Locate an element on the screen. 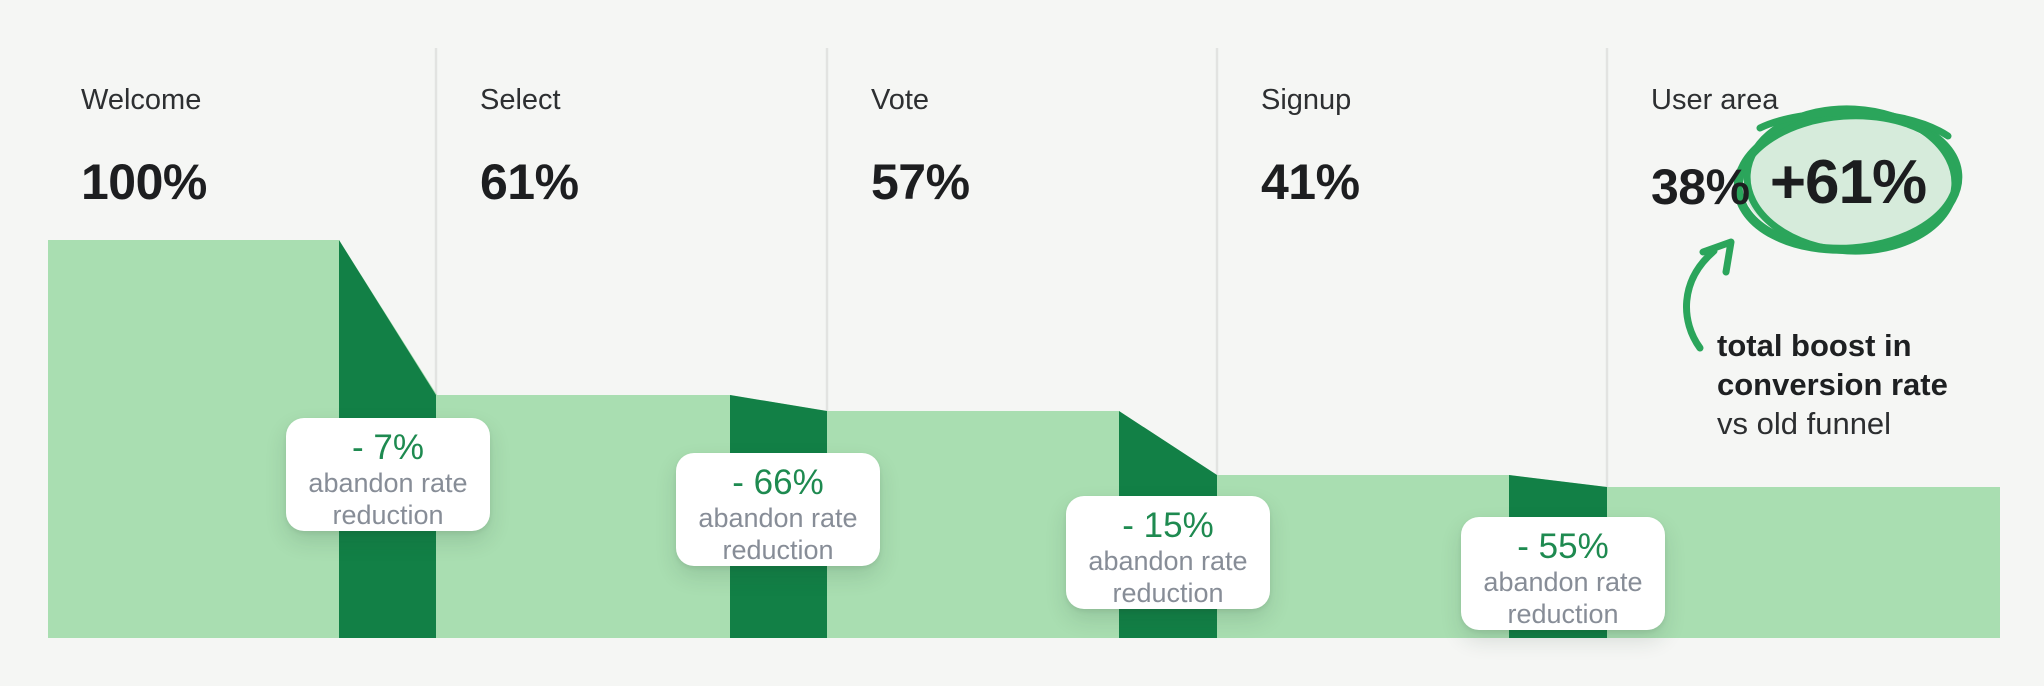 The height and width of the screenshot is (686, 2044). stage-label: User area is located at coordinates (1715, 100).